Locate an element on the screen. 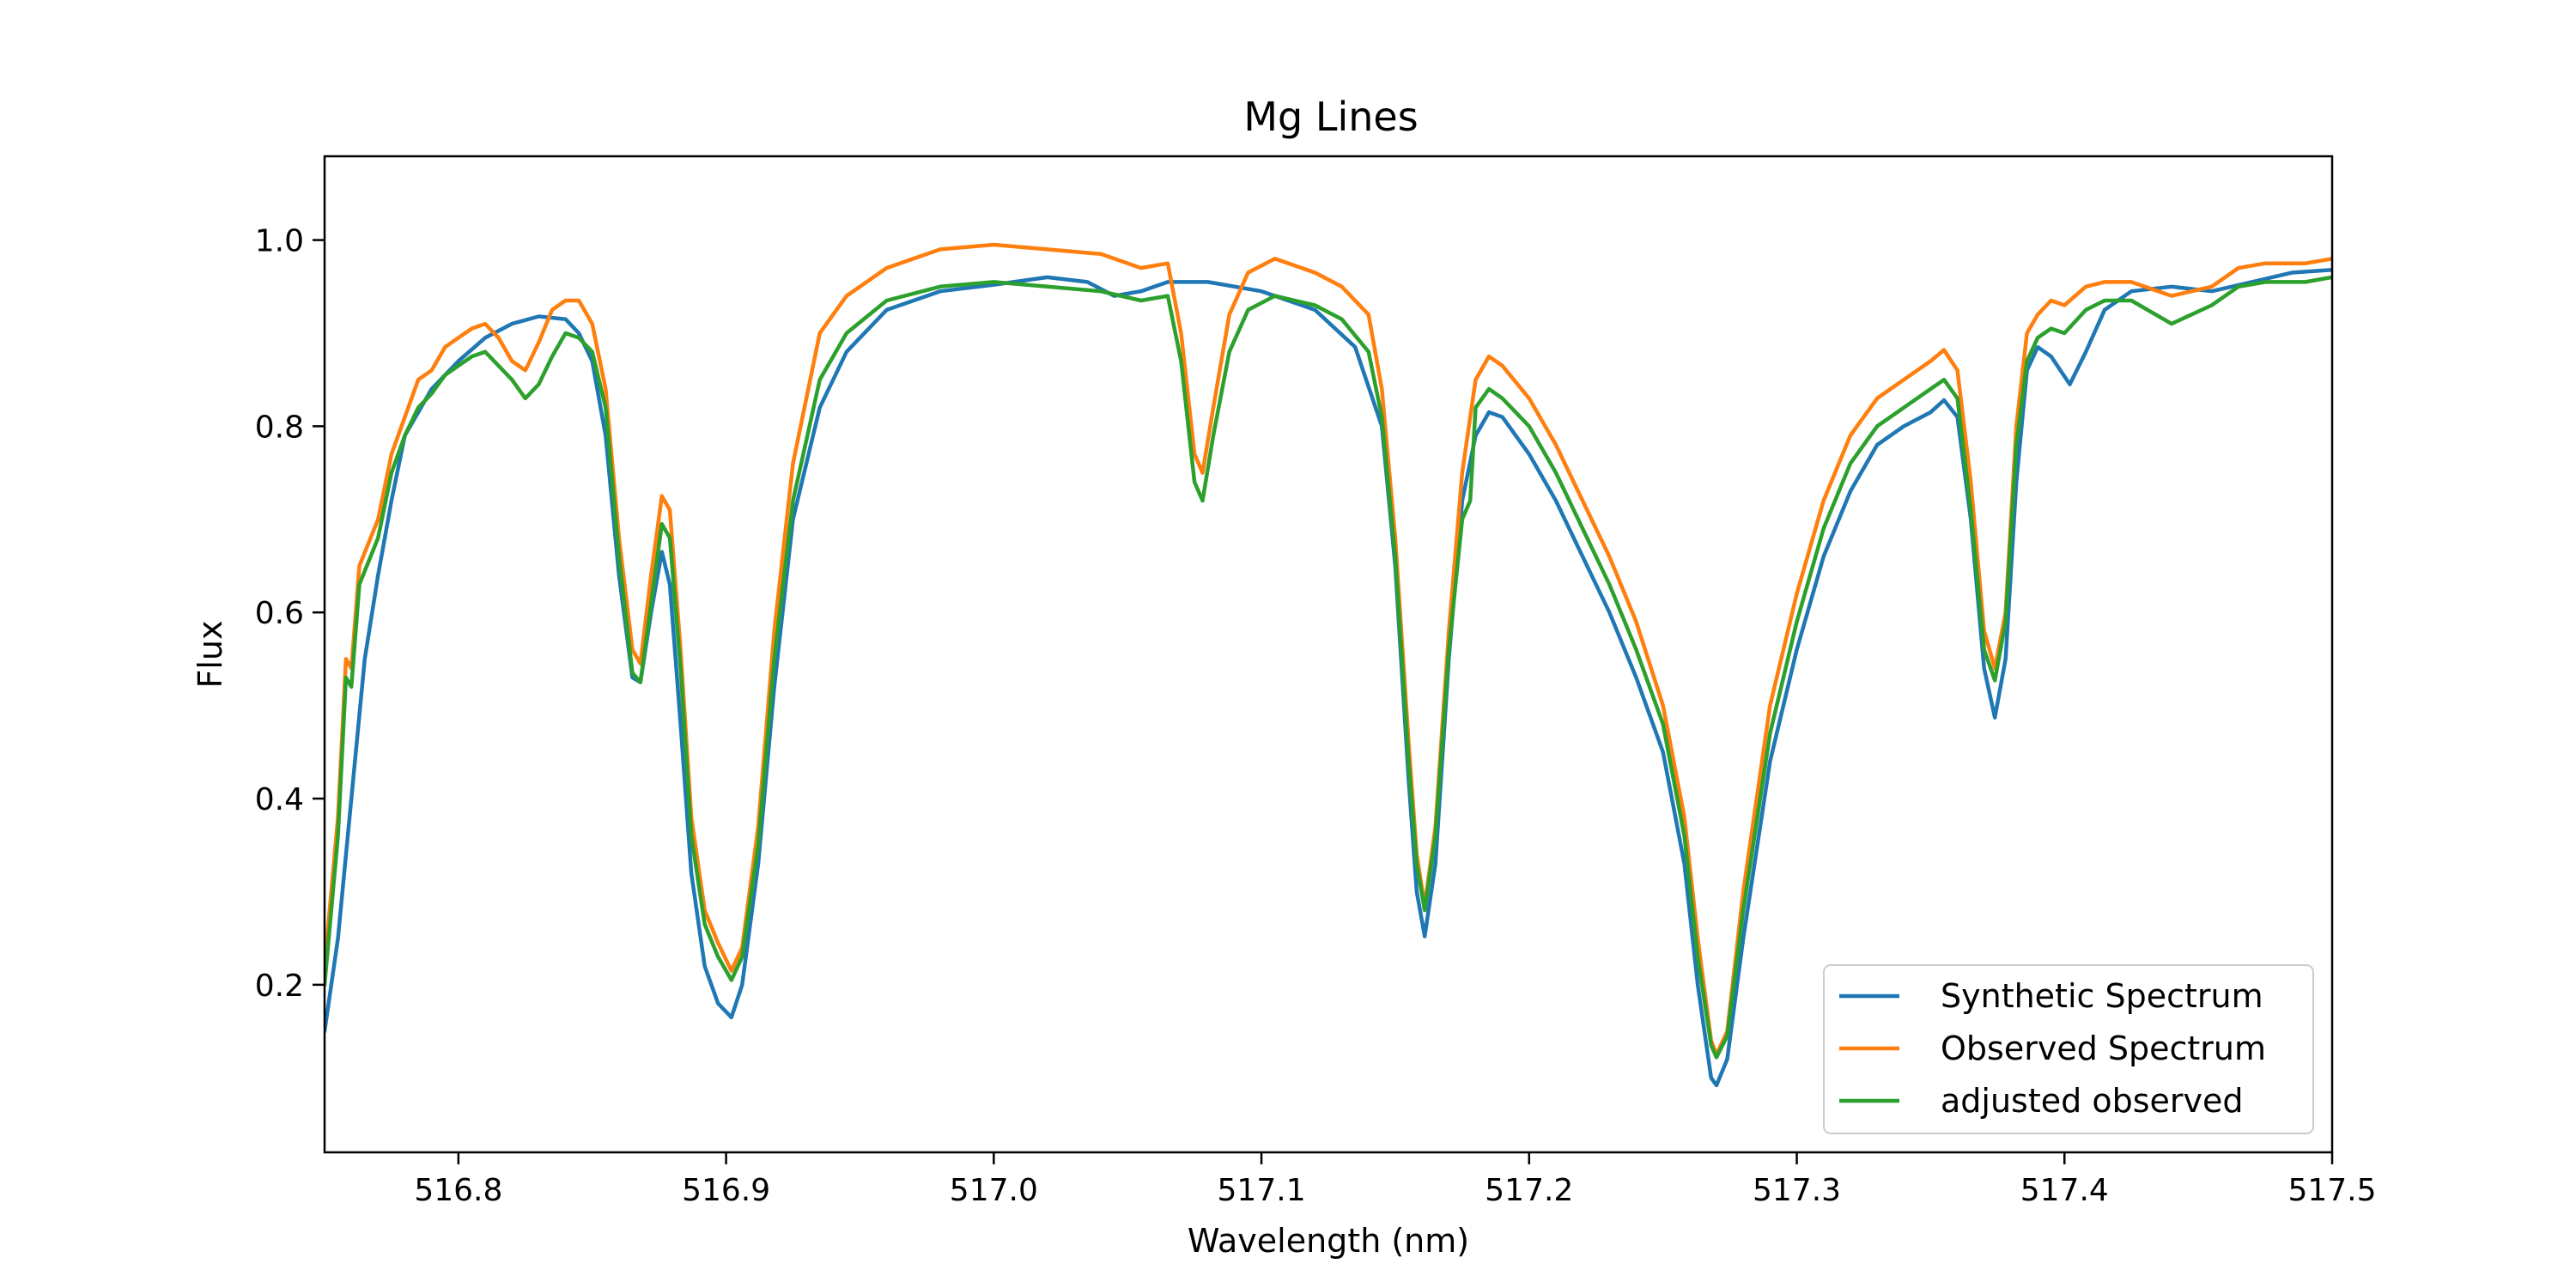 This screenshot has width=2576, height=1288. chart-title: Mg Lines is located at coordinates (1330, 117).